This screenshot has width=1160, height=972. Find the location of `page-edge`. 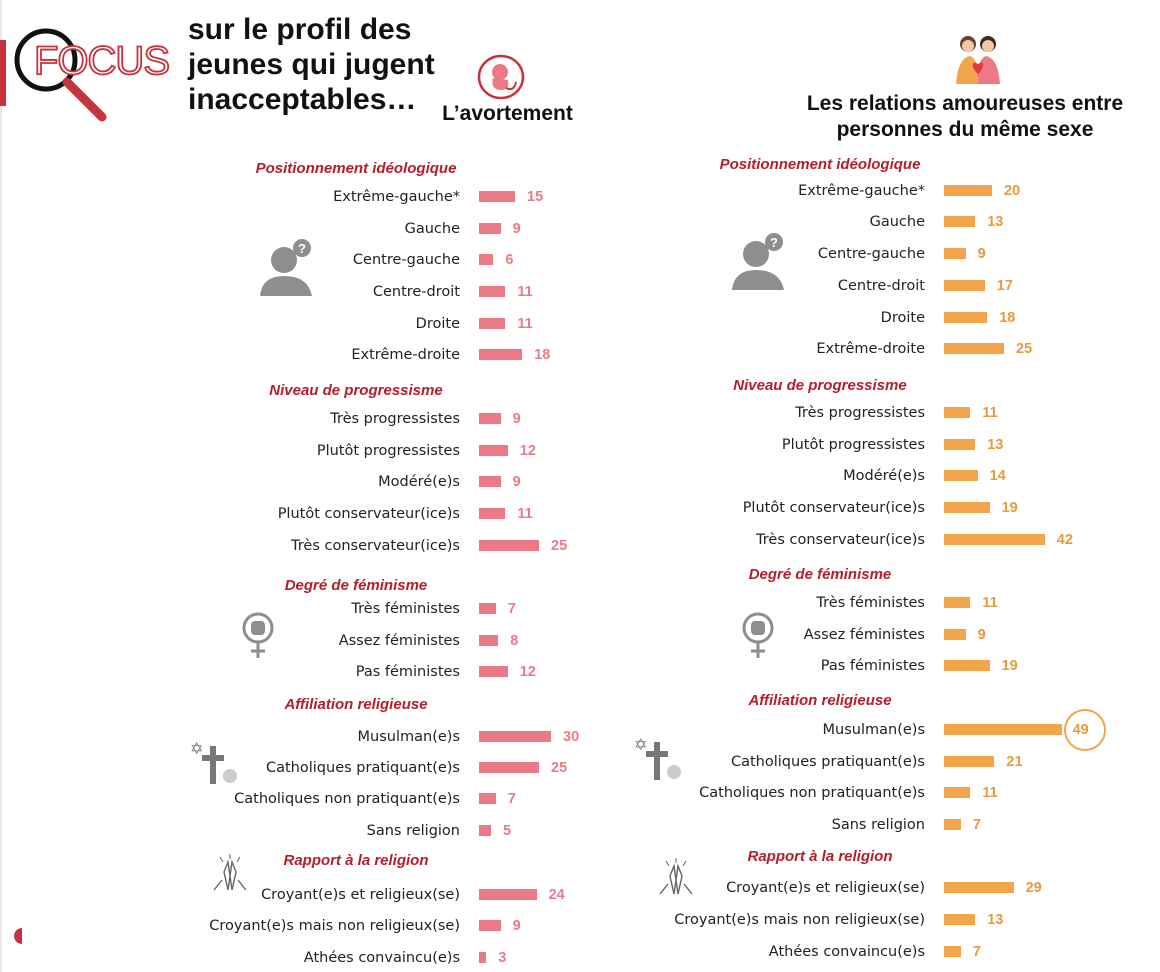

page-edge is located at coordinates (1, 486).